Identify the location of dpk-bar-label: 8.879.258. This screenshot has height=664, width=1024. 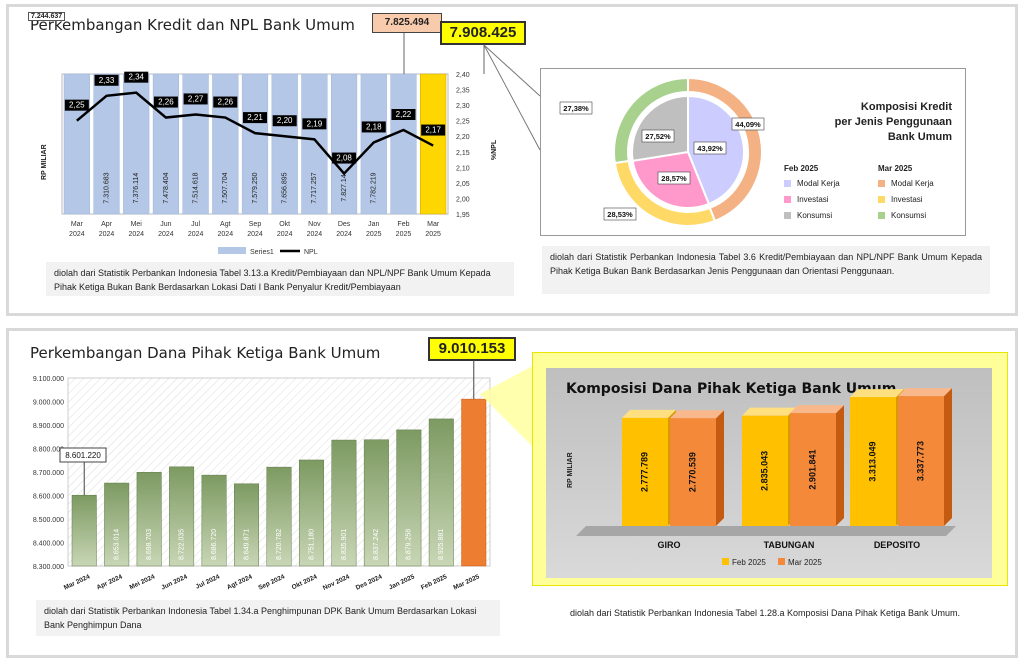
(409, 544).